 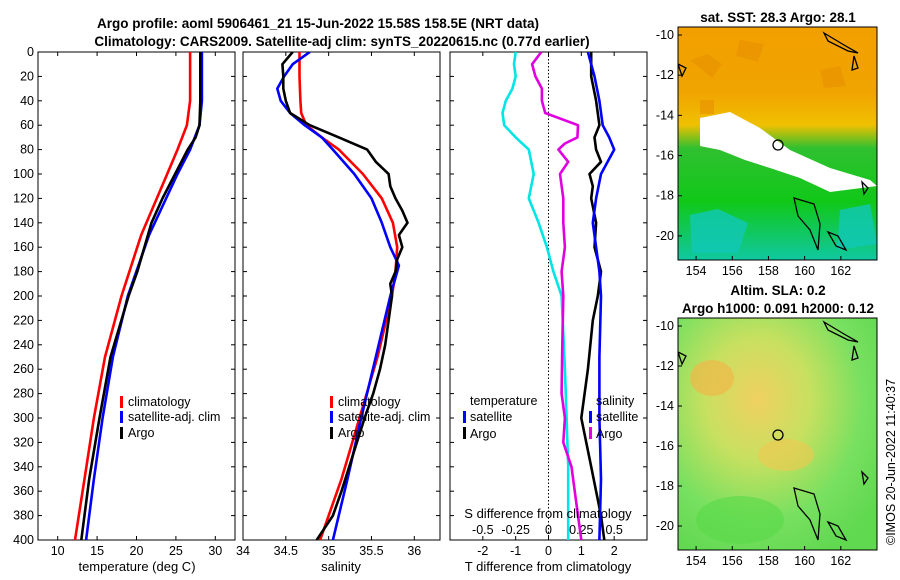 What do you see at coordinates (617, 417) in the screenshot?
I see `legend-s-satellite: satellite` at bounding box center [617, 417].